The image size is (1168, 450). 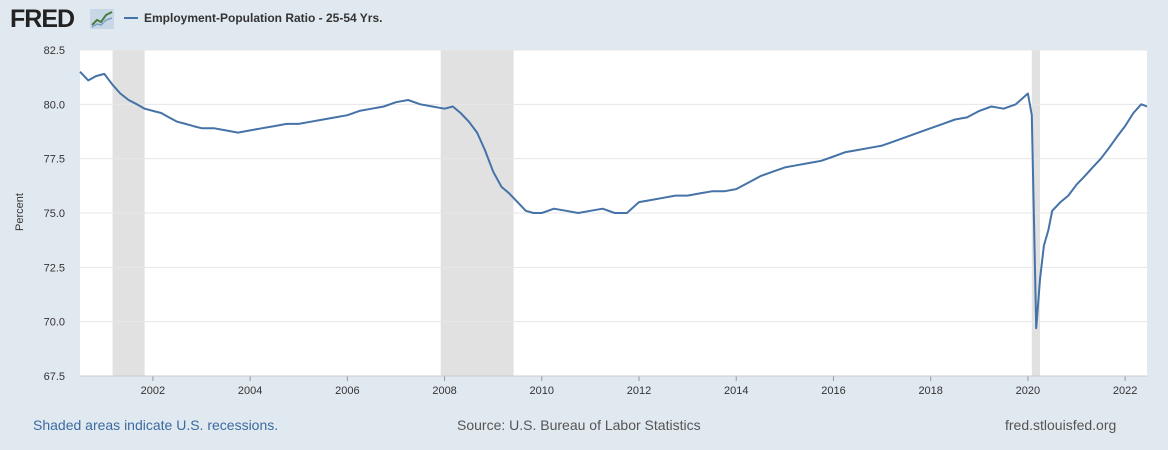 I want to click on recession-note: Shaded areas indicate U.S. recessions., so click(x=156, y=425).